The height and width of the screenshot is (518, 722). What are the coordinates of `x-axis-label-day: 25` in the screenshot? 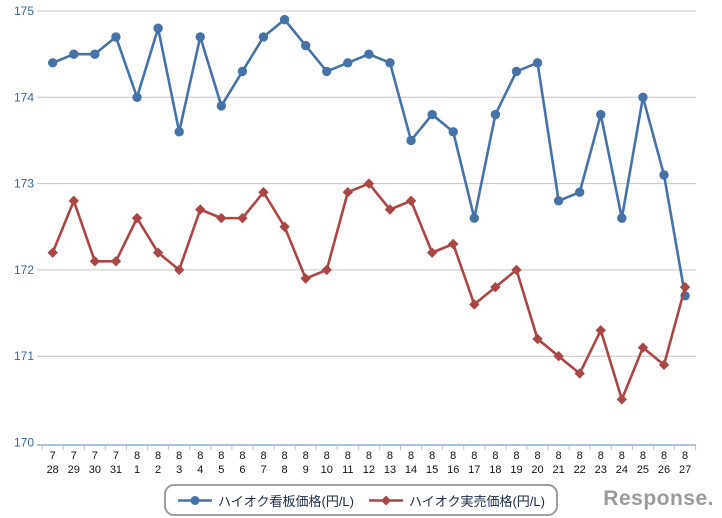 It's located at (643, 470).